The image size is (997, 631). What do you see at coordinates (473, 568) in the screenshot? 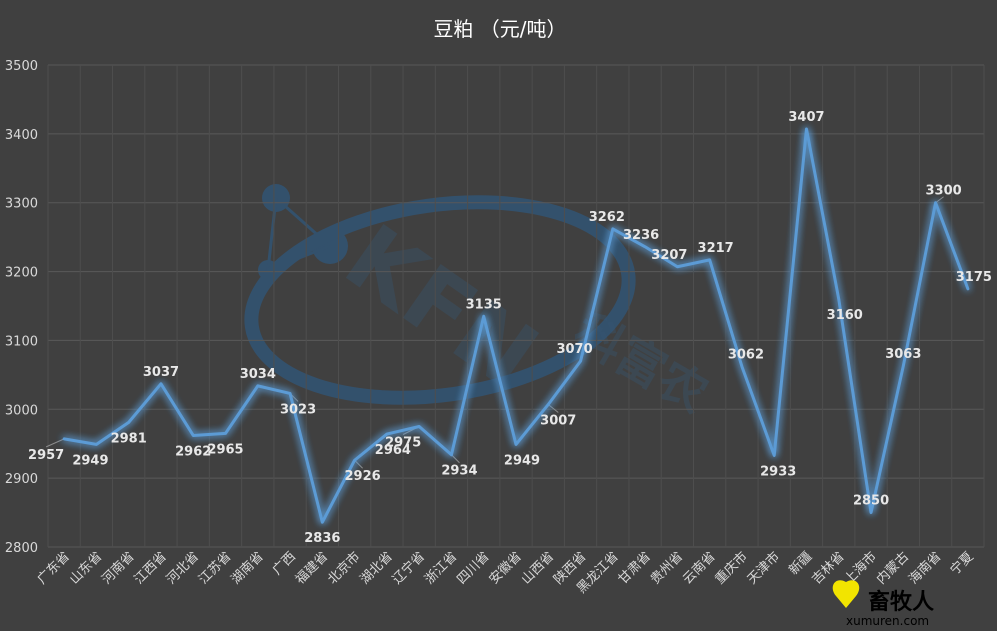
I see `x-tick-label: 四川省` at bounding box center [473, 568].